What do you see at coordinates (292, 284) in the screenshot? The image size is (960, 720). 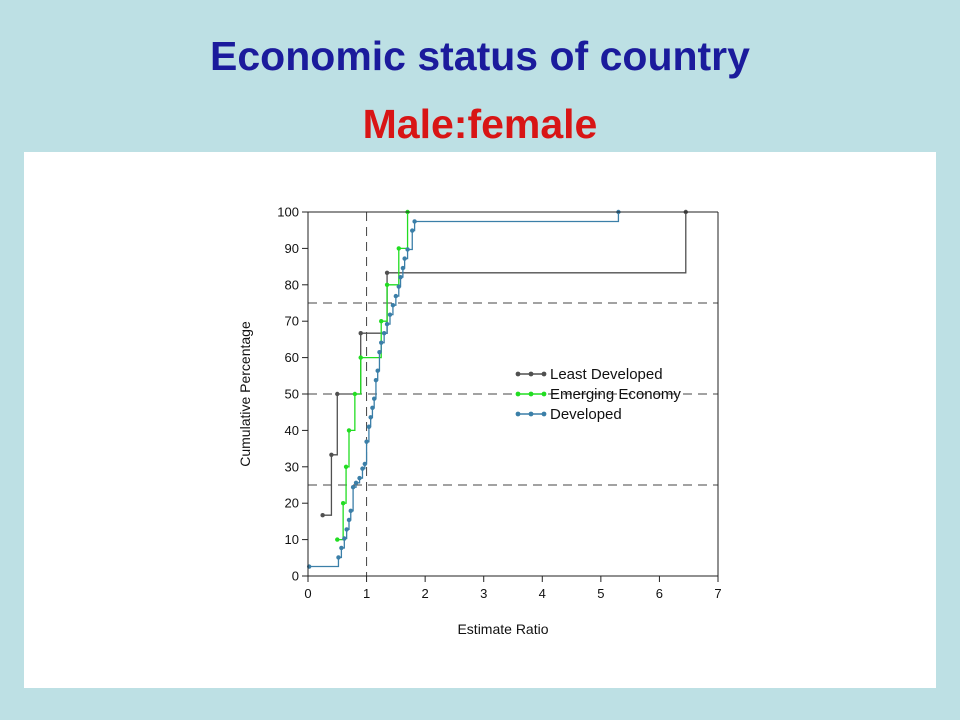 I see `y-tick-label: 80` at bounding box center [292, 284].